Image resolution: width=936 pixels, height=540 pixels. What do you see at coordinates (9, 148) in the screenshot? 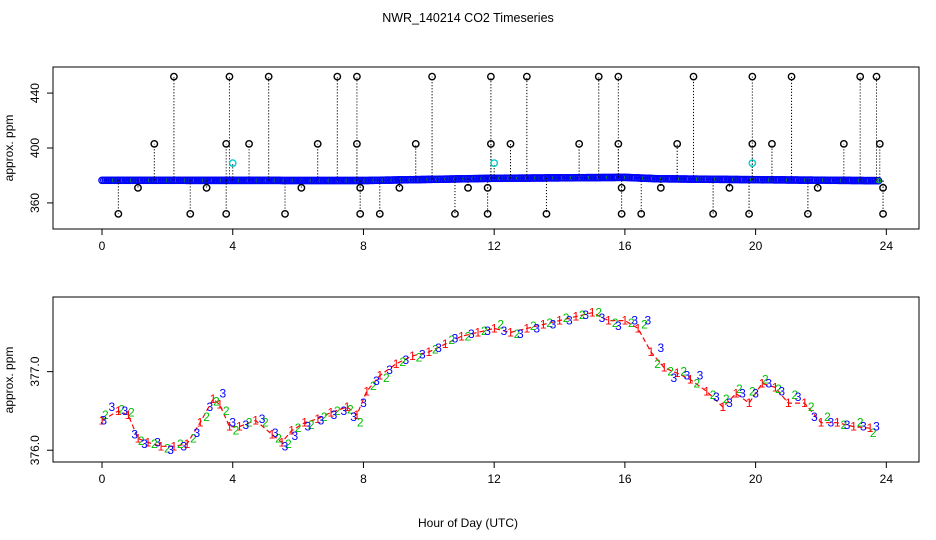
I see `top-y-axis-label: approx. ppm` at bounding box center [9, 148].